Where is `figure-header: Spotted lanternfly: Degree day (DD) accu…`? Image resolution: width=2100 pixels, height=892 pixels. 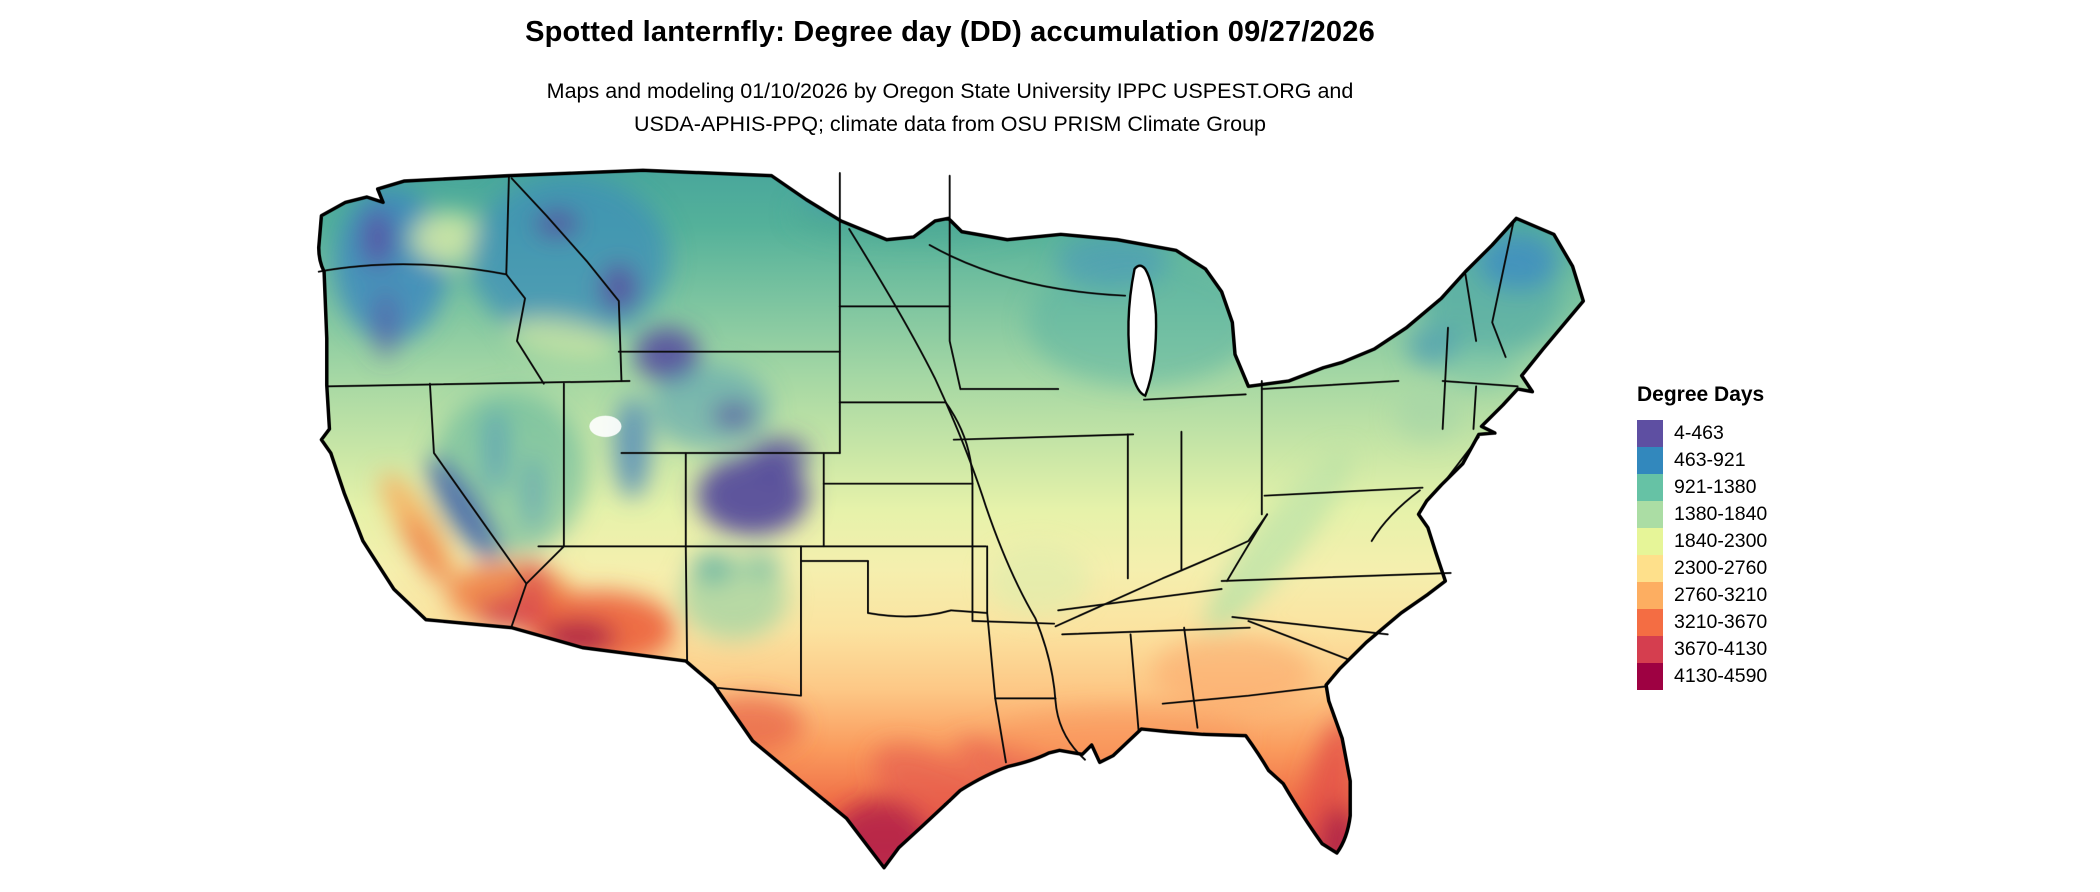 figure-header: Spotted lanternfly: Degree day (DD) accu… is located at coordinates (950, 78).